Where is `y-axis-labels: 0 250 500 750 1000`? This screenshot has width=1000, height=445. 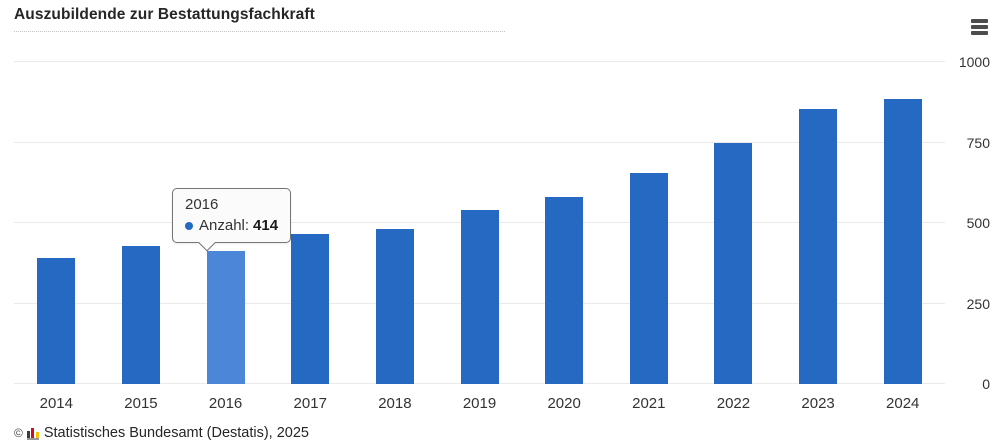
y-axis-labels: 0 250 500 750 1000 is located at coordinates (968, 223).